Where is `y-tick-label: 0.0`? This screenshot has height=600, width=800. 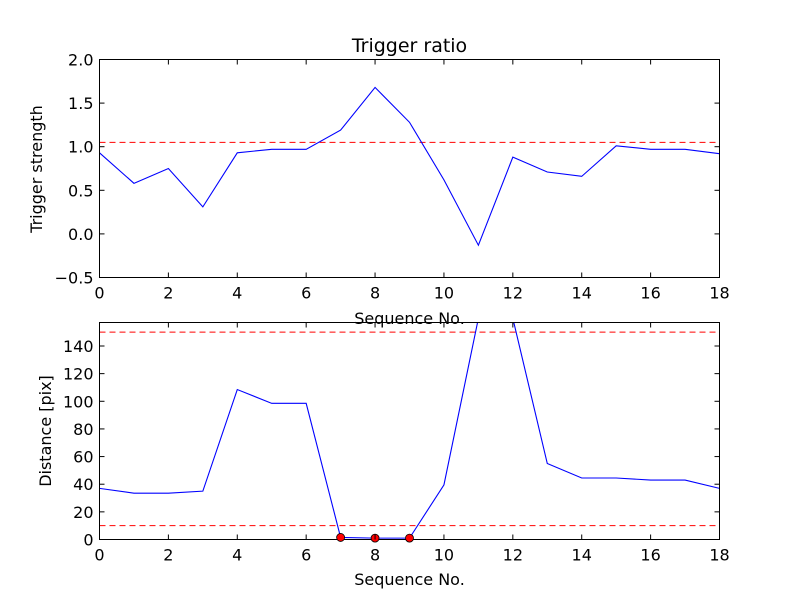 y-tick-label: 0.0 is located at coordinates (80, 234).